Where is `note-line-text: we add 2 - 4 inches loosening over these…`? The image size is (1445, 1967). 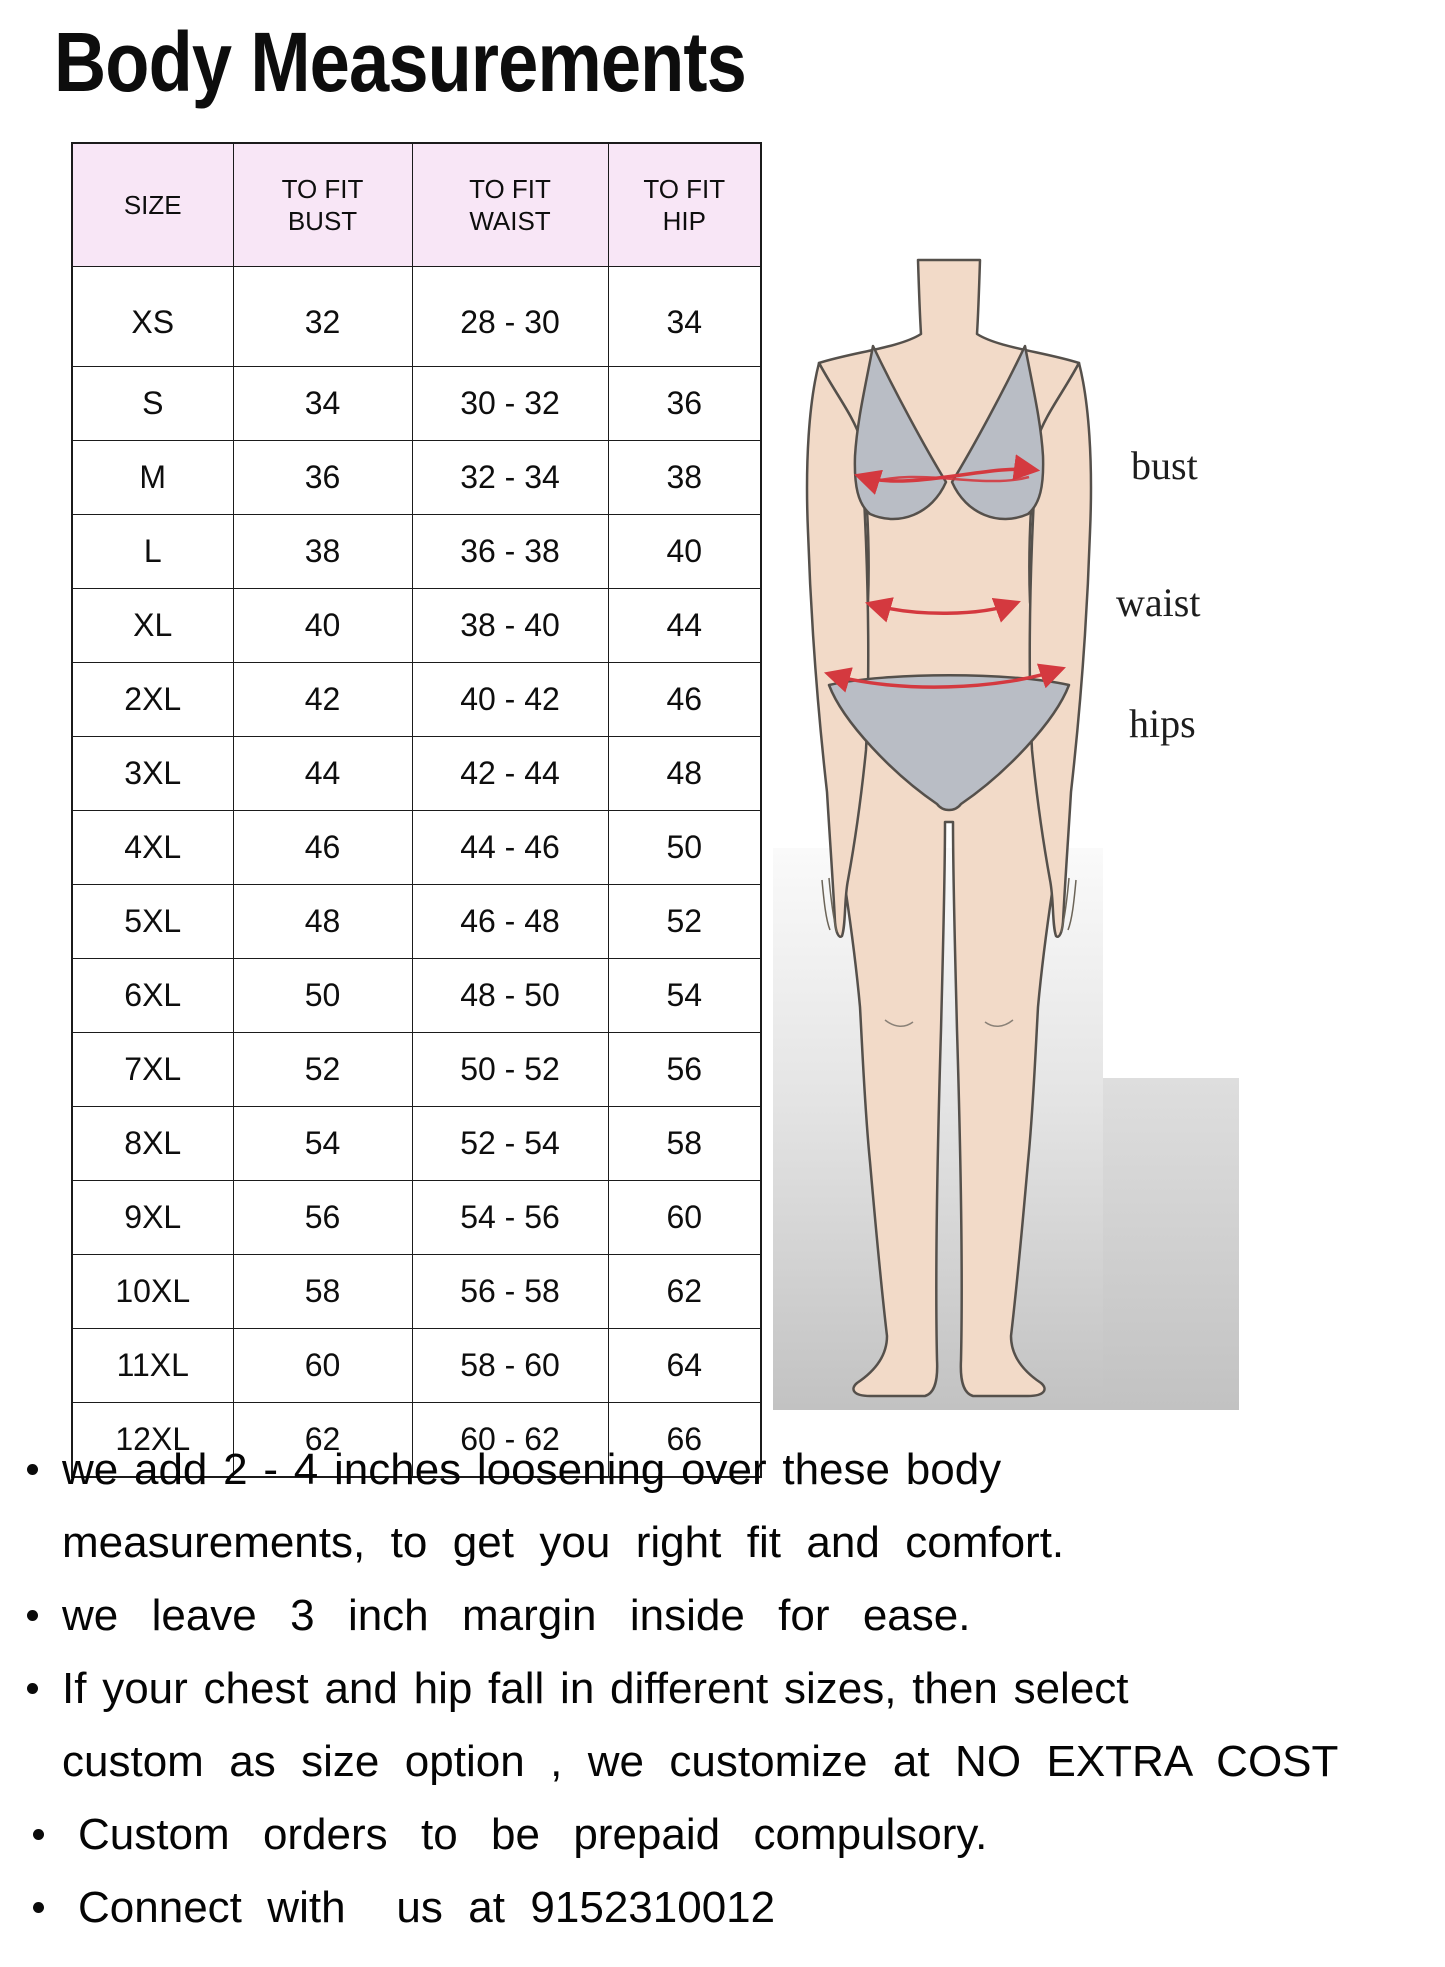
note-line-text: we add 2 - 4 inches loosening over these… is located at coordinates (532, 1469).